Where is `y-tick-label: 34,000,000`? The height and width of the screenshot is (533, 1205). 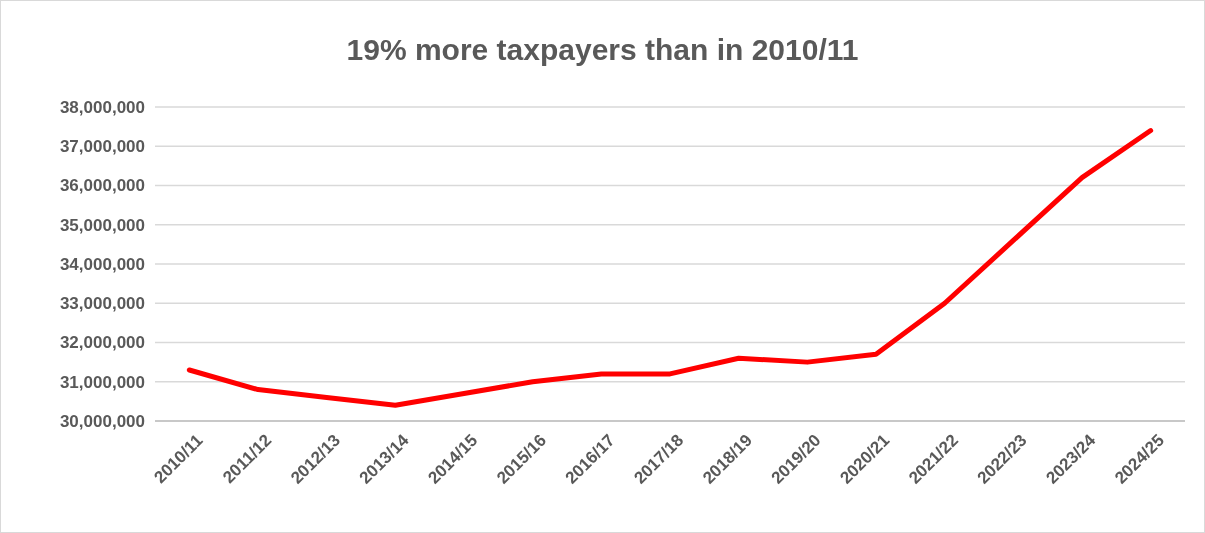
y-tick-label: 34,000,000 is located at coordinates (102, 264).